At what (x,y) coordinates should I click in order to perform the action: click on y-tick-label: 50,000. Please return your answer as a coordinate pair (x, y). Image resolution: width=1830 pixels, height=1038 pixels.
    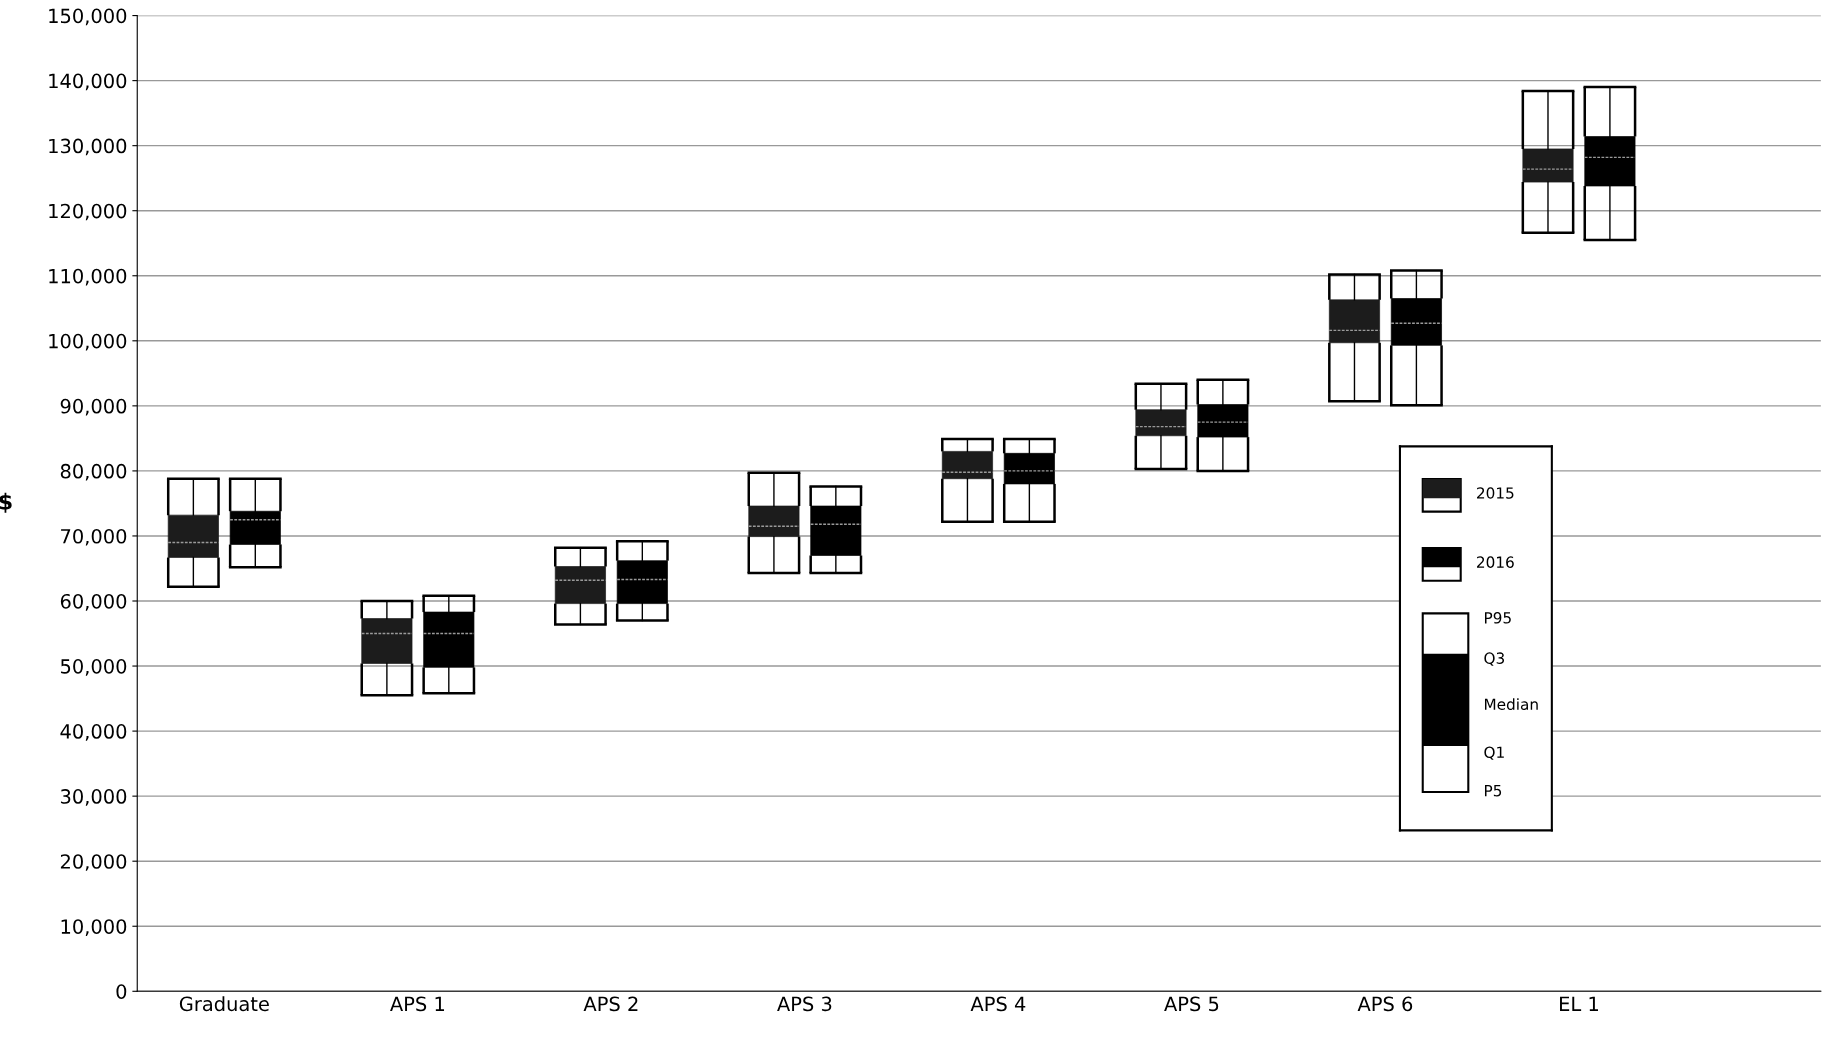
    Looking at the image, I should click on (93, 667).